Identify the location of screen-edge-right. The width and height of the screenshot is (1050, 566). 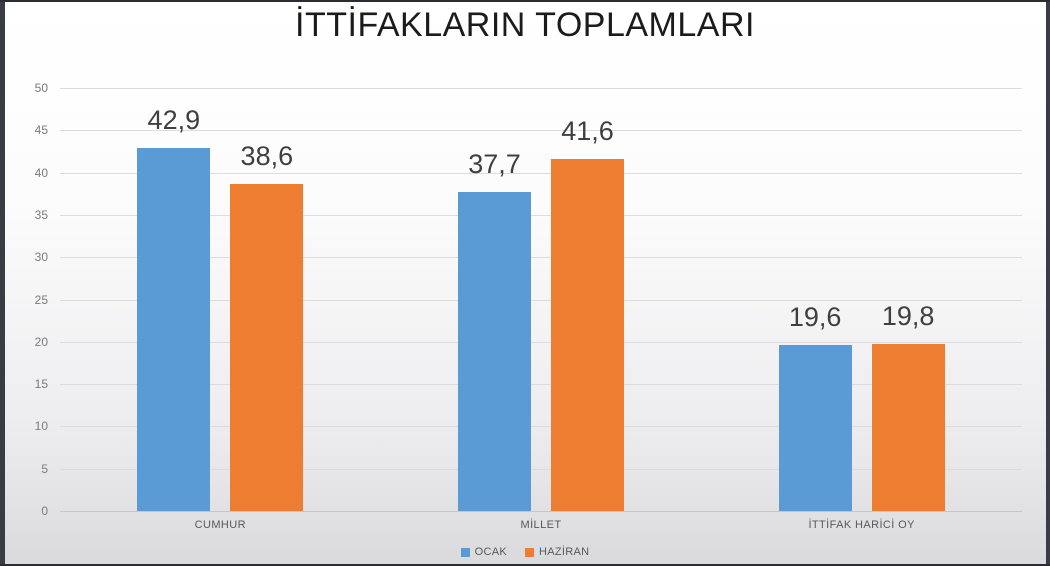
(1048, 283).